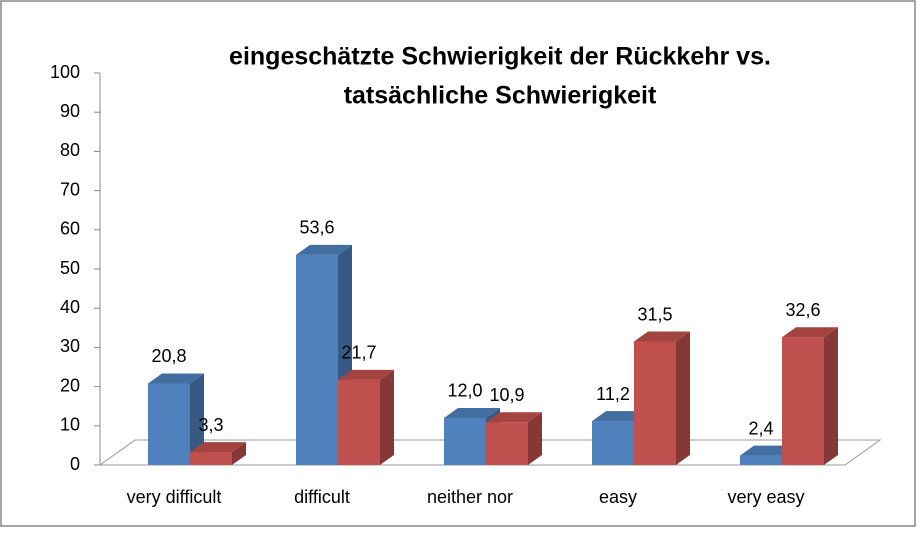 This screenshot has height=533, width=917. I want to click on chart-title: tatsächliche Schwierigkeit, so click(500, 96).